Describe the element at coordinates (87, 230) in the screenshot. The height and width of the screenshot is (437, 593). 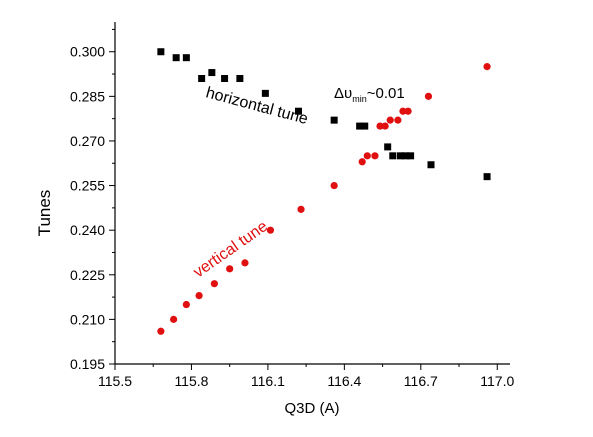
I see `y-tick-label: 0.240` at that location.